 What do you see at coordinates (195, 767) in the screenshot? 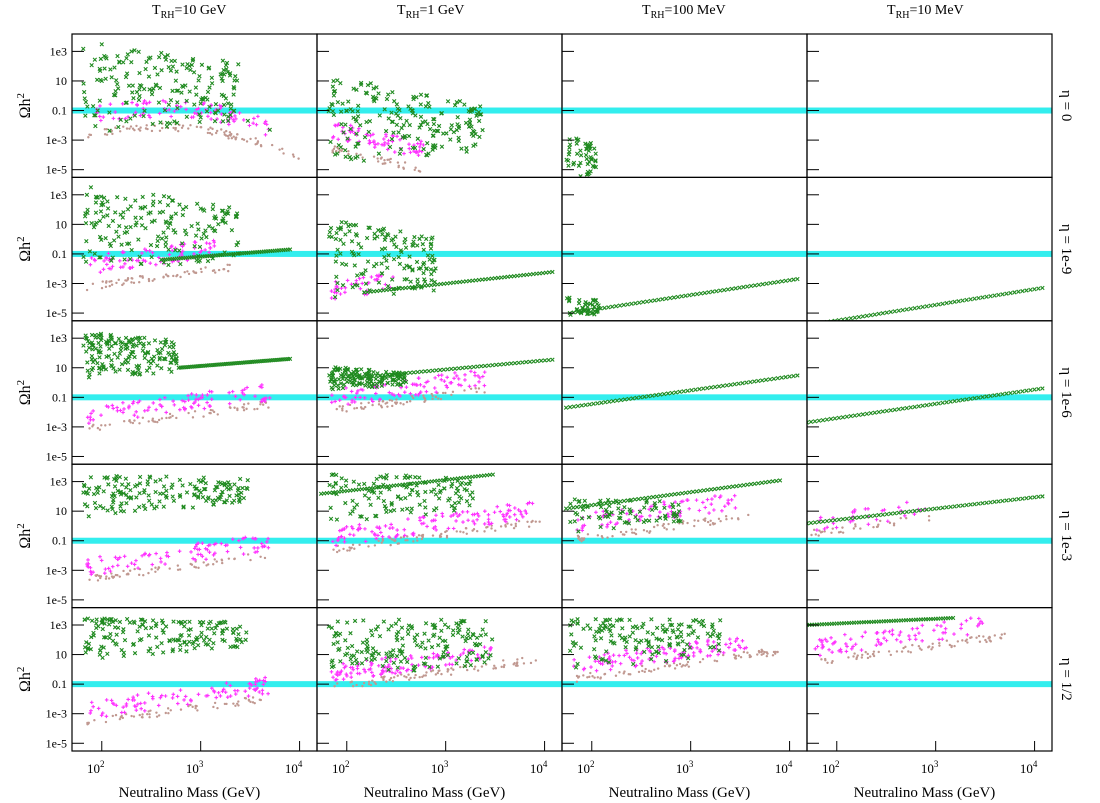
I see `x-tick-label: 103` at bounding box center [195, 767].